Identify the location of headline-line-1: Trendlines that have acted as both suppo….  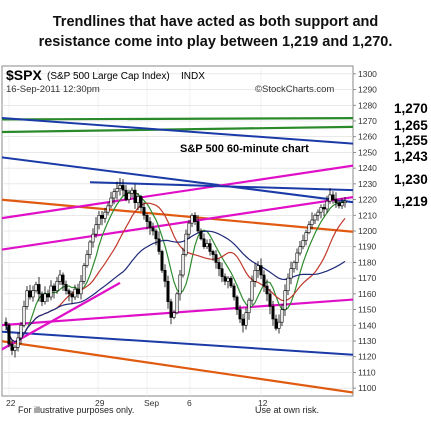
(215, 22).